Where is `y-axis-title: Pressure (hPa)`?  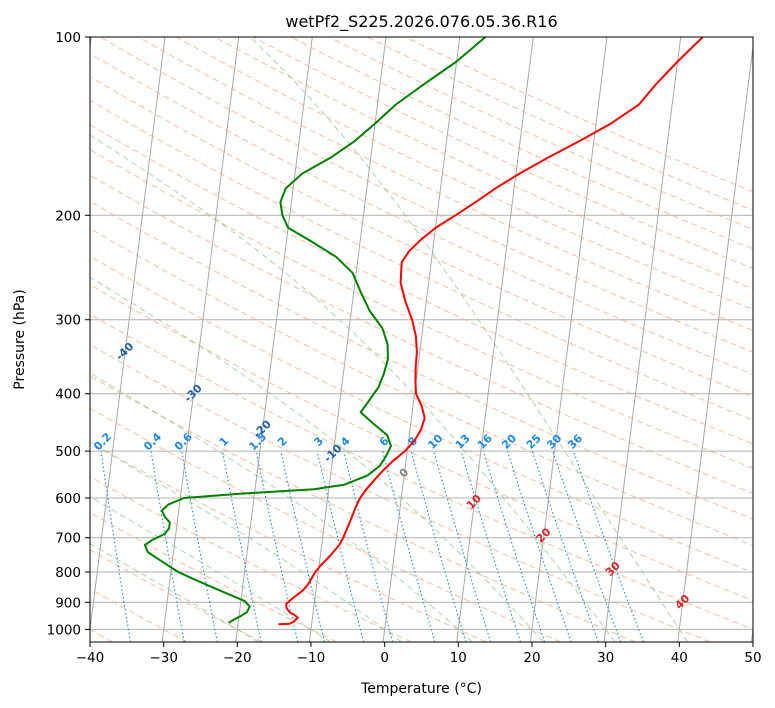 y-axis-title: Pressure (hPa) is located at coordinates (20, 339).